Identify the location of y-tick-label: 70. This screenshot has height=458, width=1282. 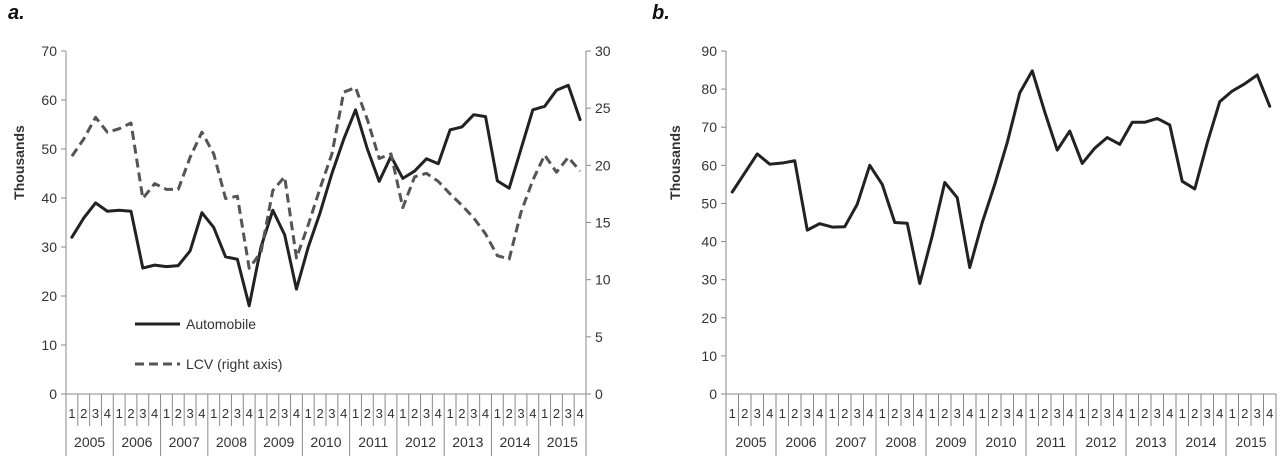
(709, 127).